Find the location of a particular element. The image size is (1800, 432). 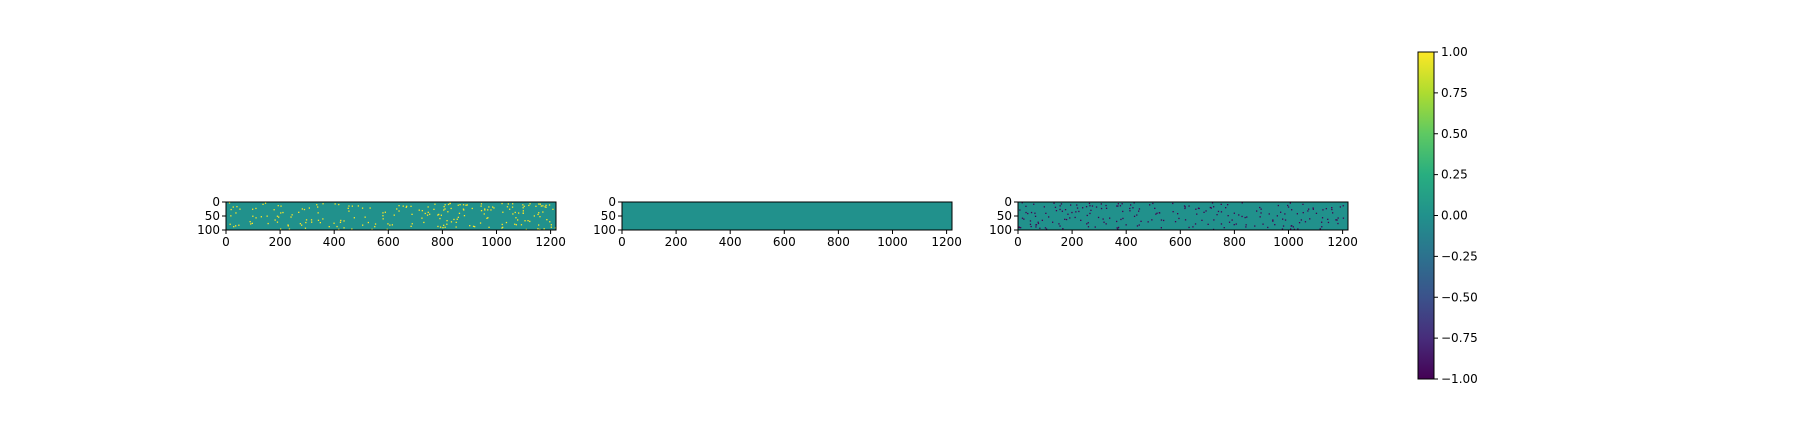

colorbar-tick-label: 0.75 is located at coordinates (1454, 93).